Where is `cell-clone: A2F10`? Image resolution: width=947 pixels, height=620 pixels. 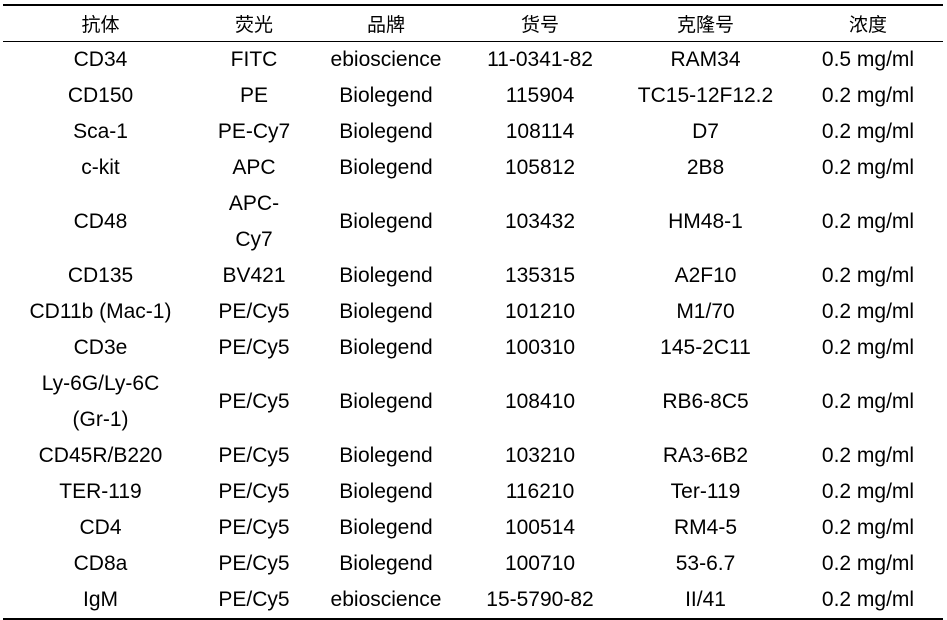
cell-clone: A2F10 is located at coordinates (705, 275).